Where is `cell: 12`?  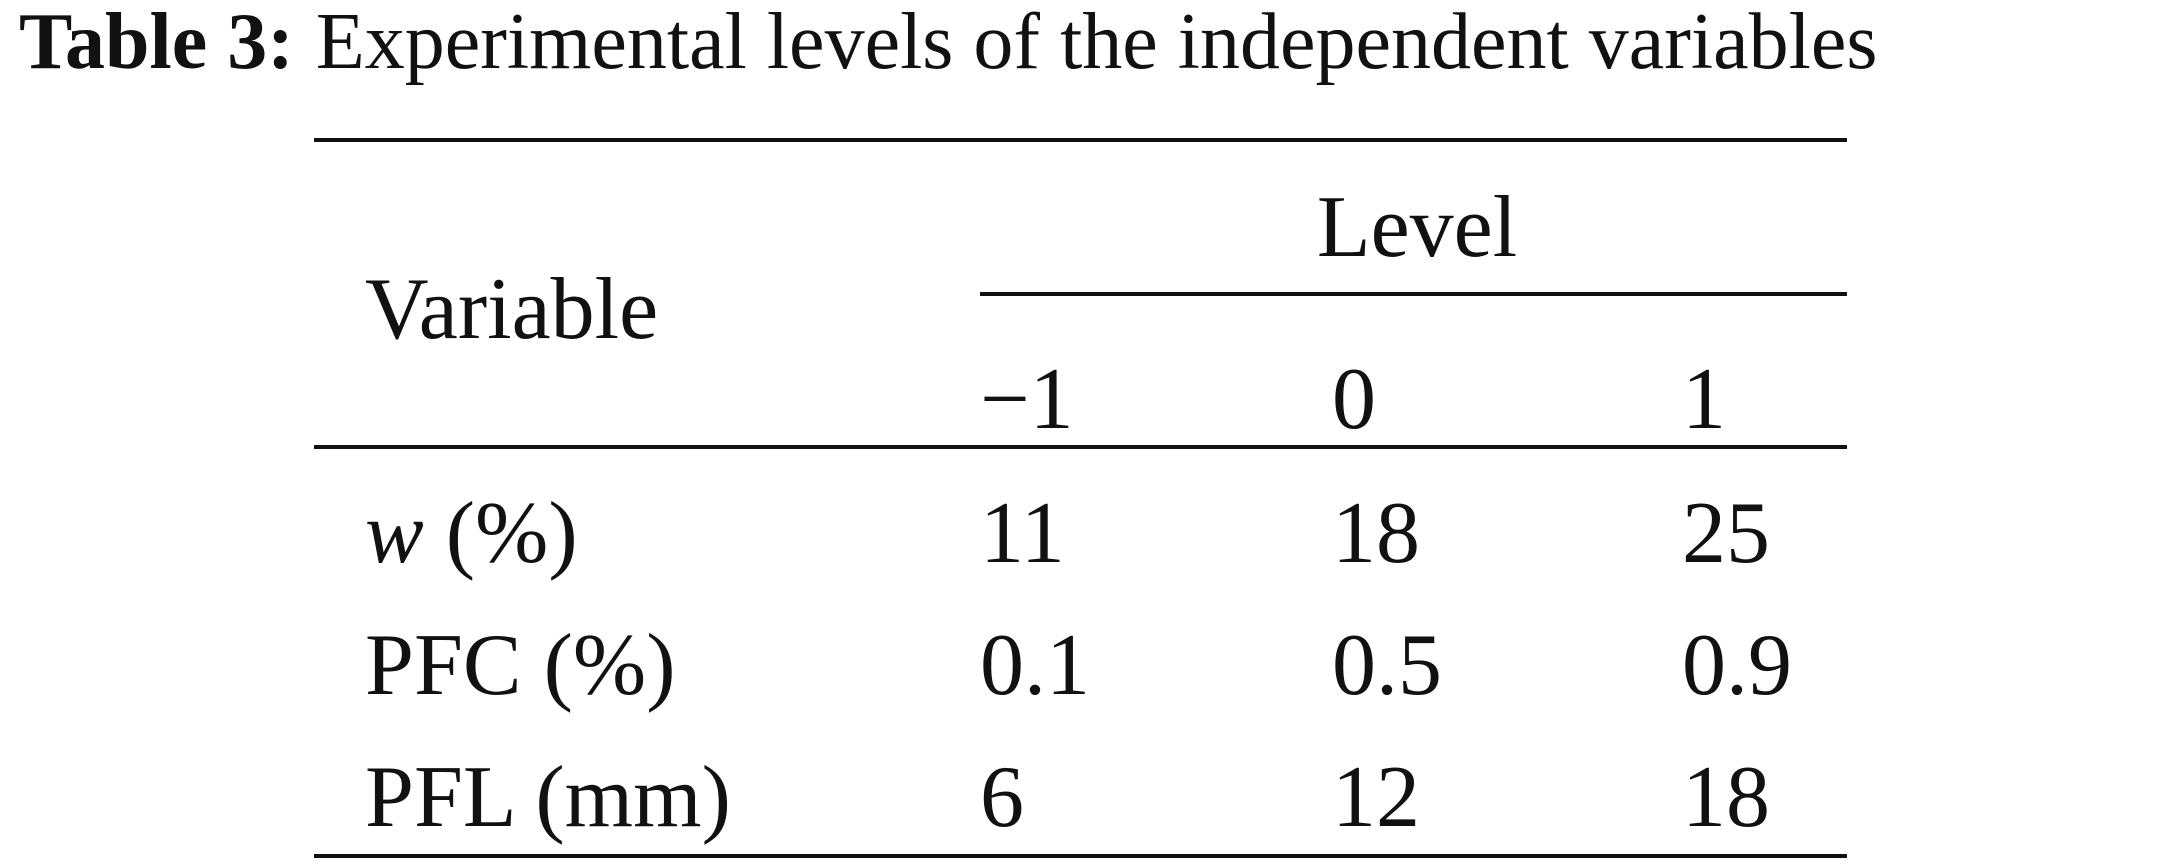 cell: 12 is located at coordinates (1376, 797).